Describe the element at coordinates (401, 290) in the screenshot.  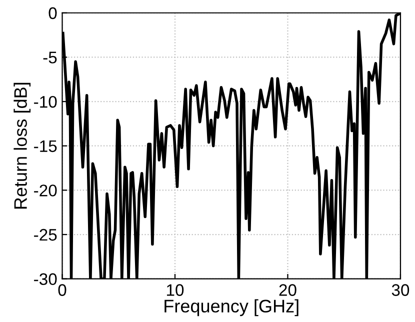
I see `x-tick-label: 30` at that location.